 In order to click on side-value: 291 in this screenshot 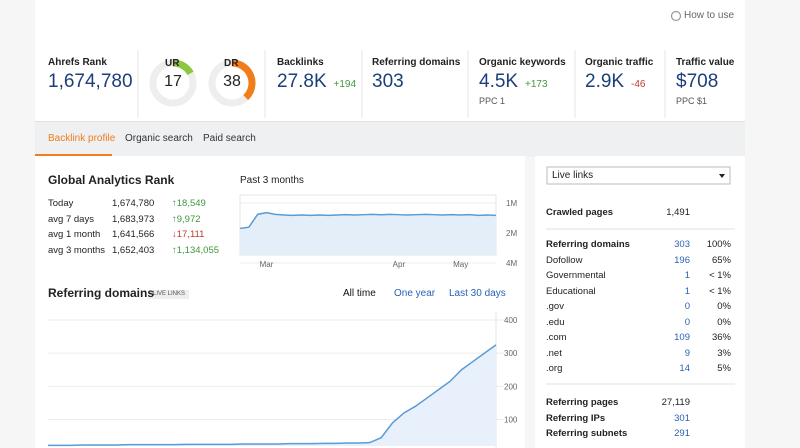, I will do `click(682, 433)`.